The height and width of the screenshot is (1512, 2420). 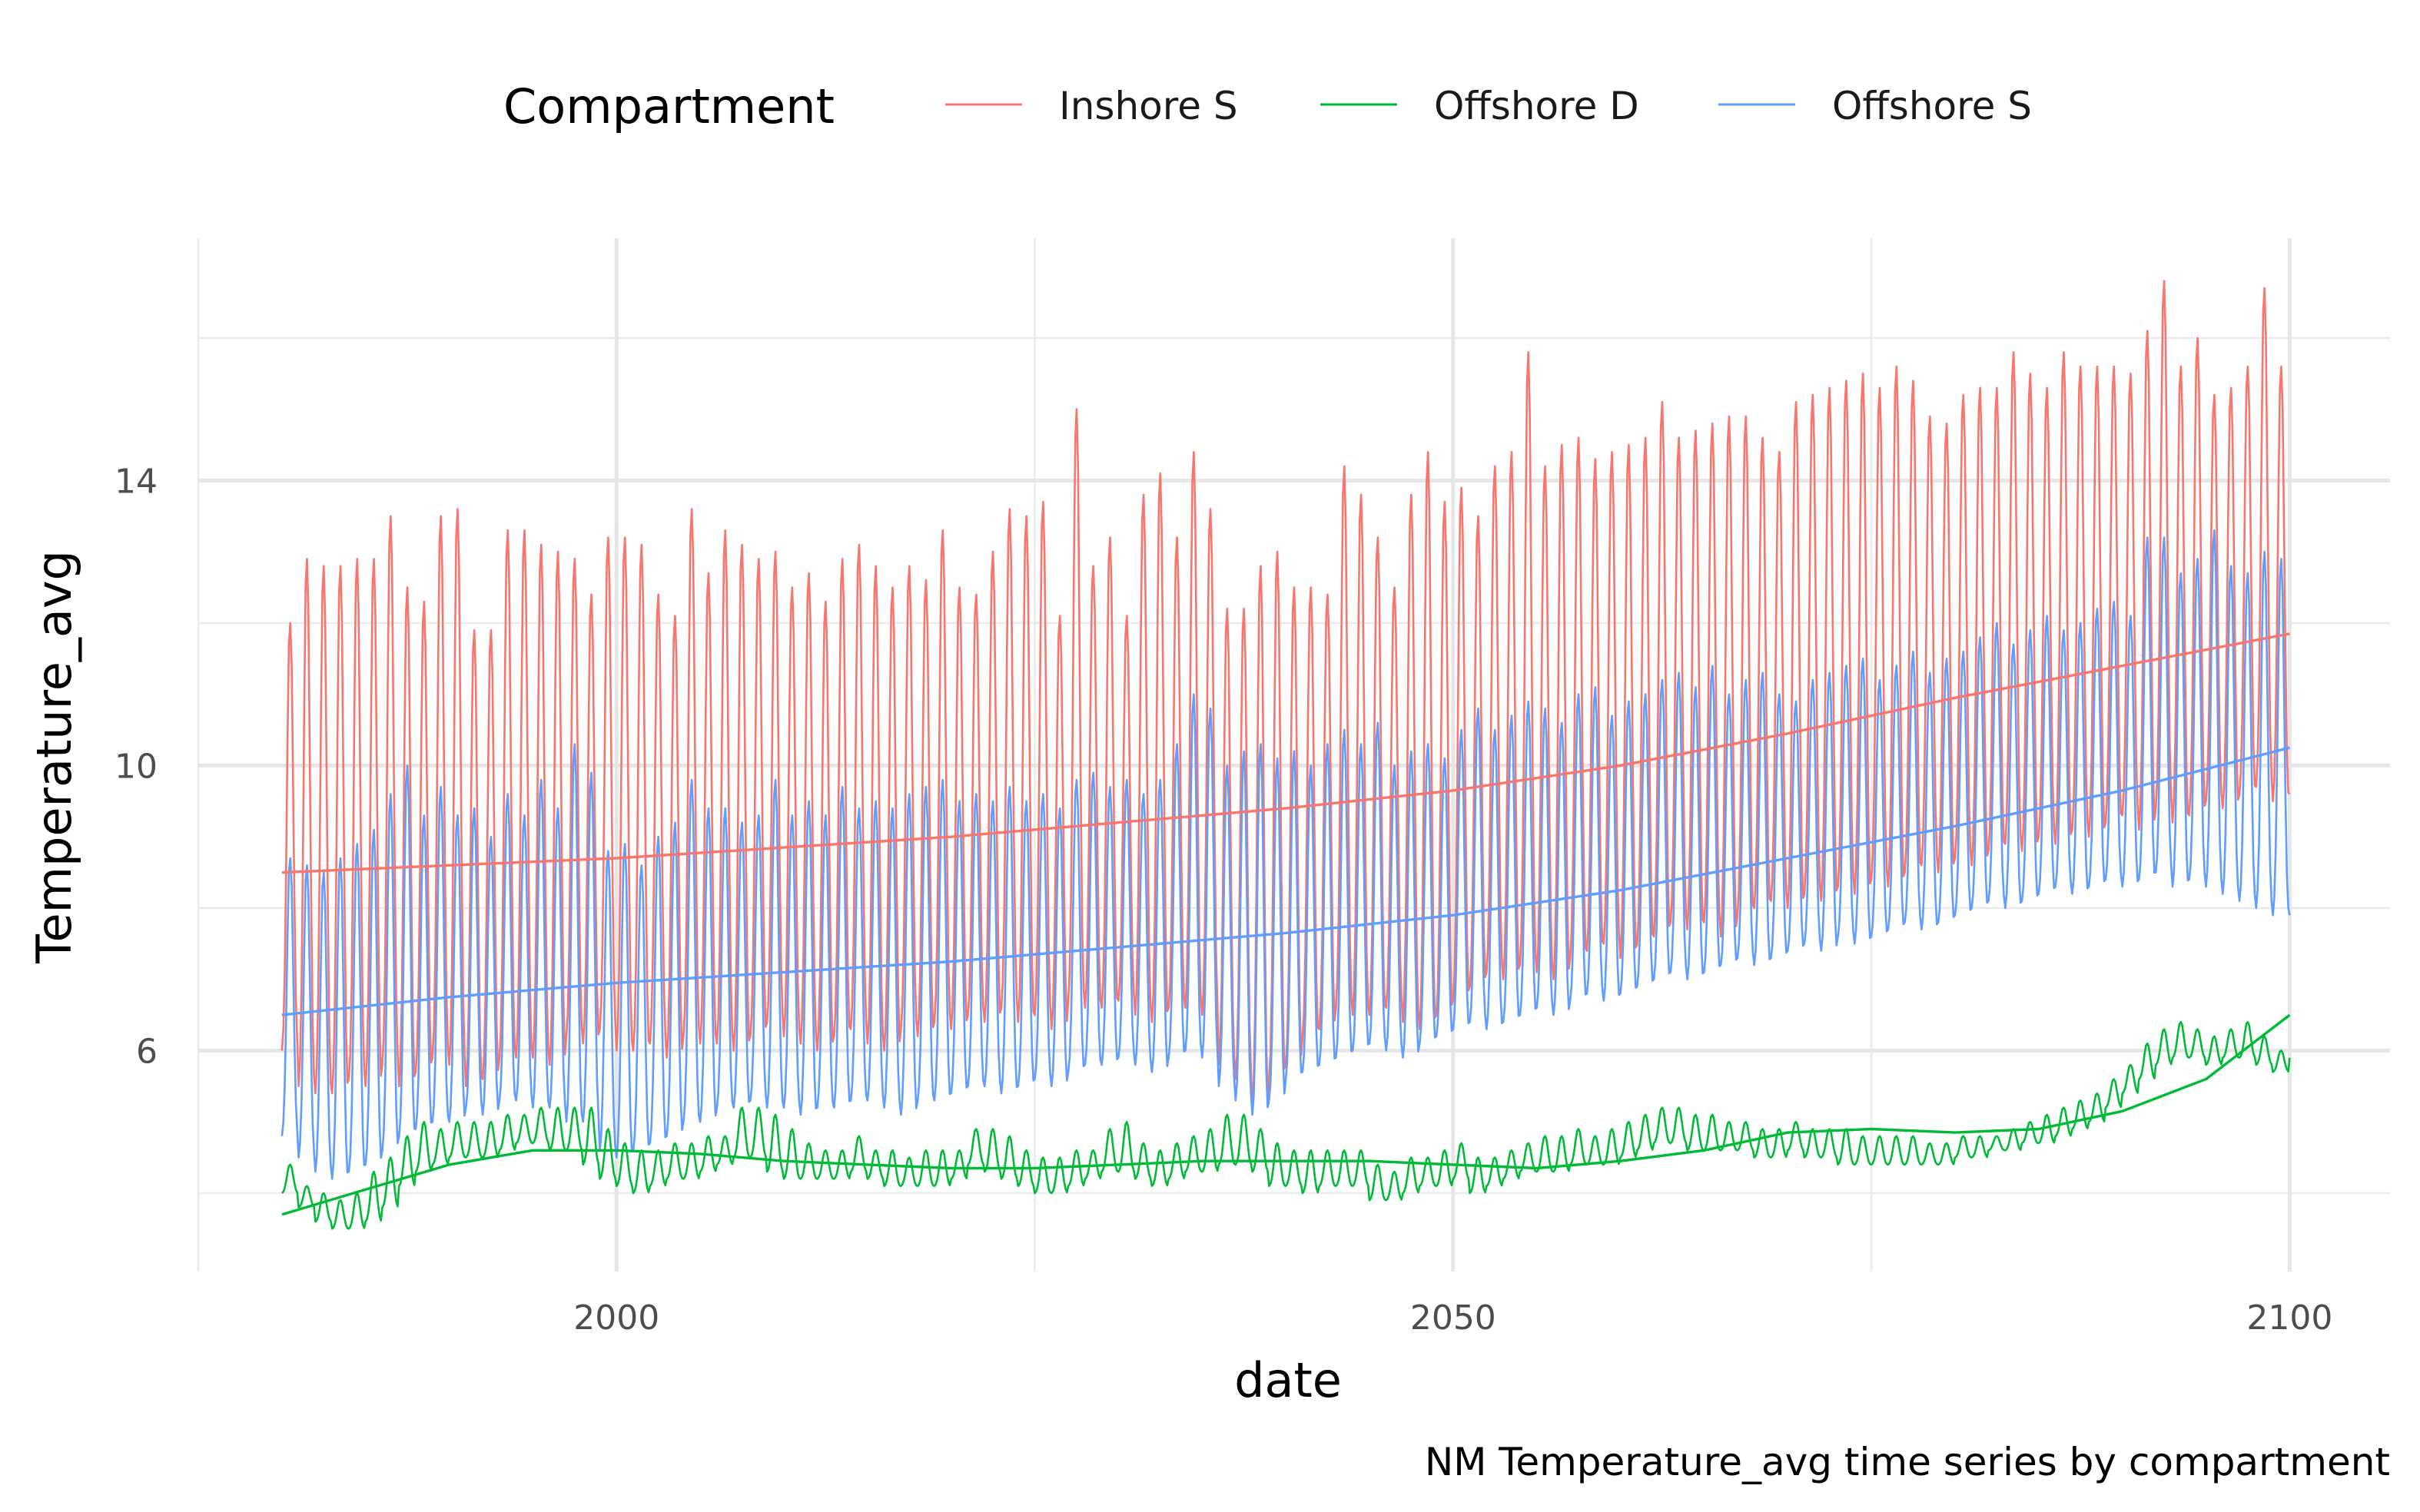 I want to click on legend-label-offshore-d: Offshore D, so click(x=1536, y=106).